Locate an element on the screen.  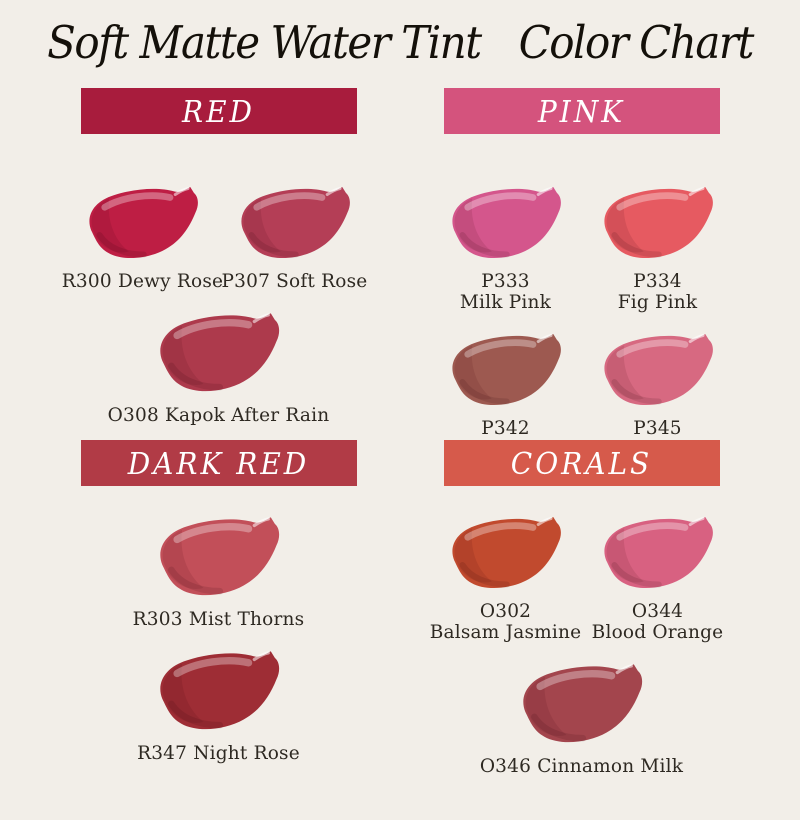
swatch-label: O344 Blood Orange is located at coordinates (657, 622).